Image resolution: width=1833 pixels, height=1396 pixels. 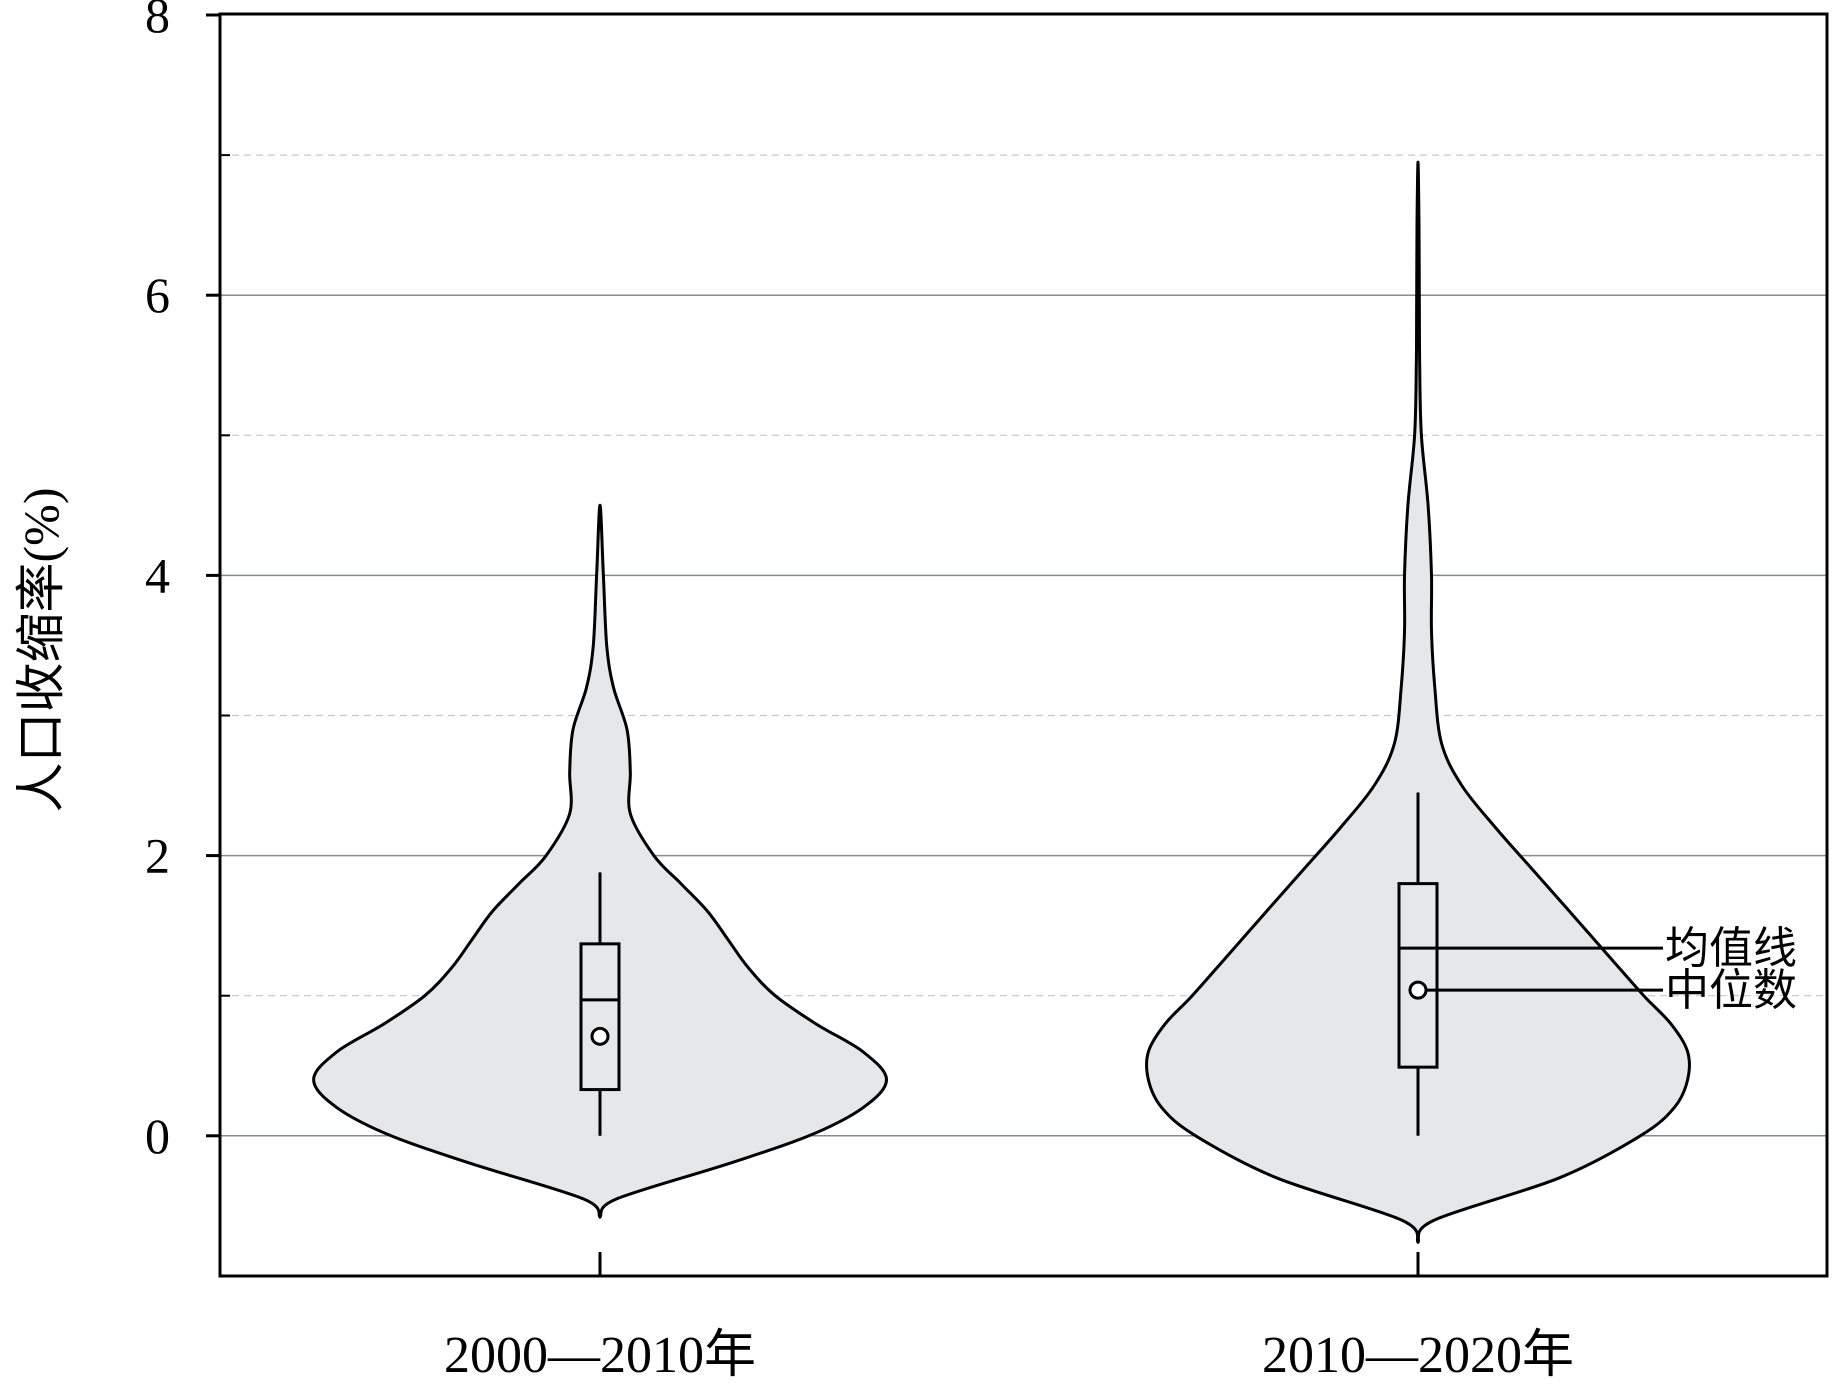 What do you see at coordinates (1731, 948) in the screenshot?
I see `annotation-label-mean: 均值线` at bounding box center [1731, 948].